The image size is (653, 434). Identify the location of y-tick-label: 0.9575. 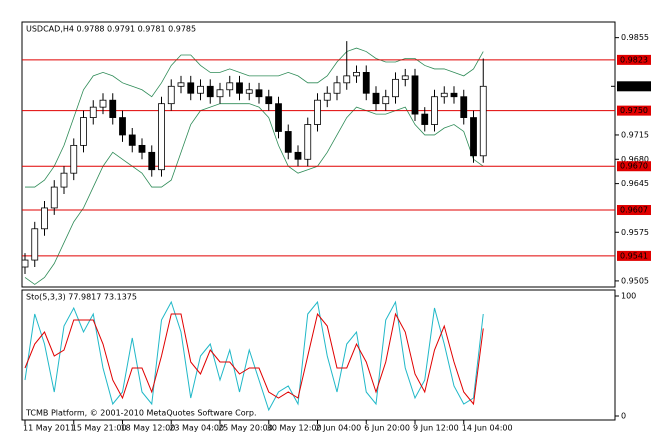
(635, 232).